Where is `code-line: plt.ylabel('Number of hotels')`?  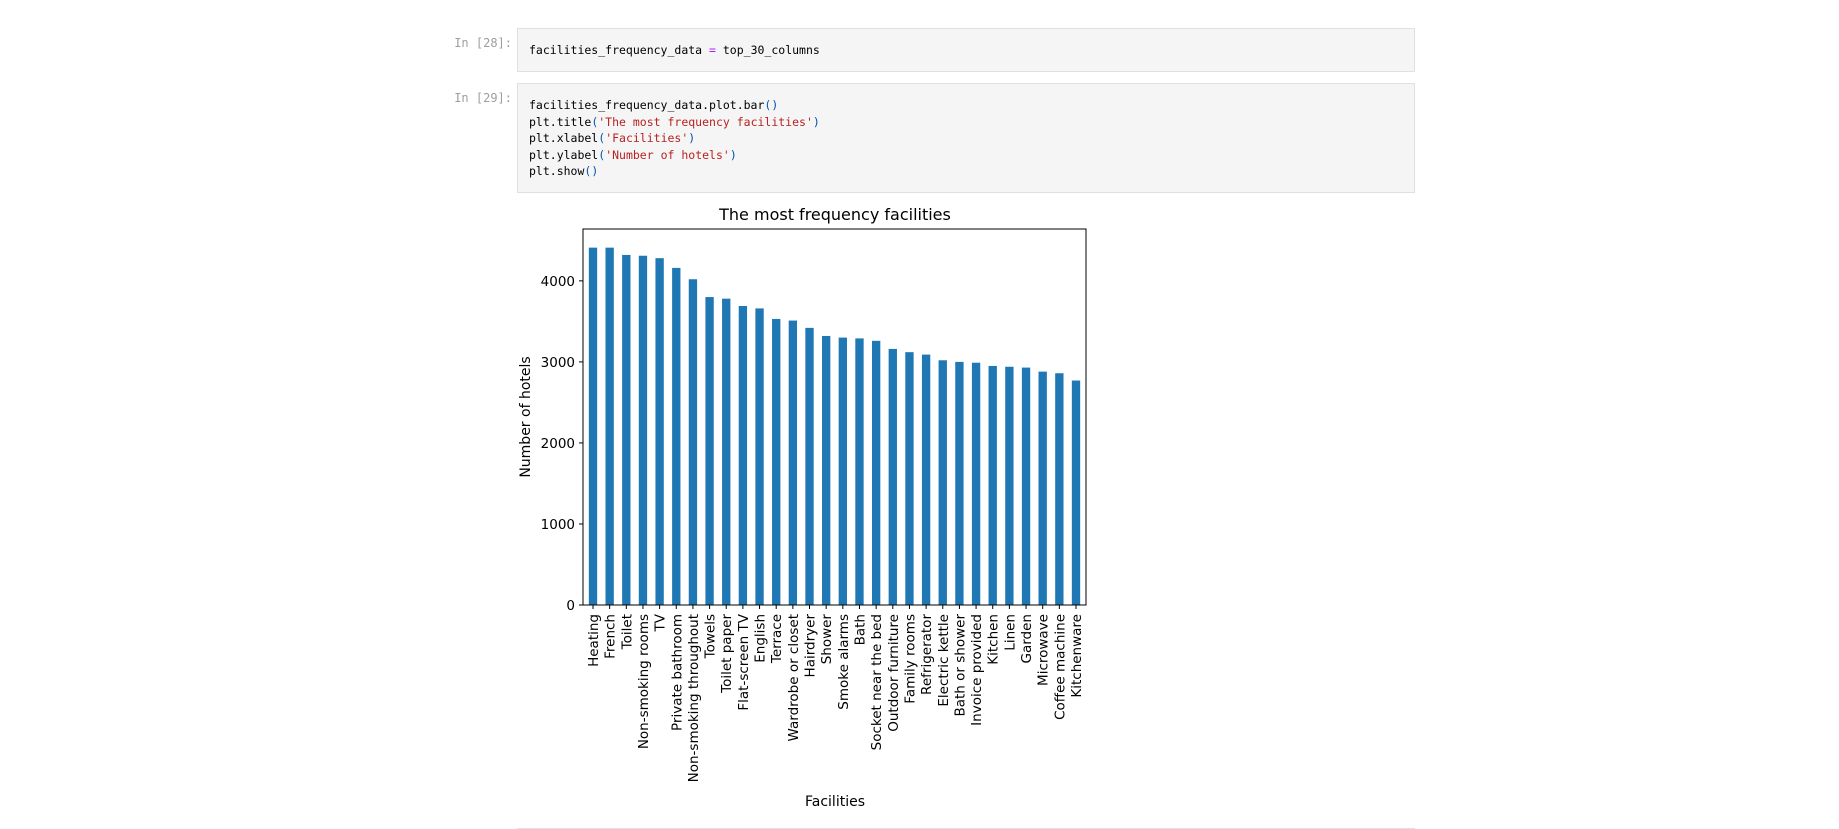 code-line: plt.ylabel('Number of hotels') is located at coordinates (966, 155).